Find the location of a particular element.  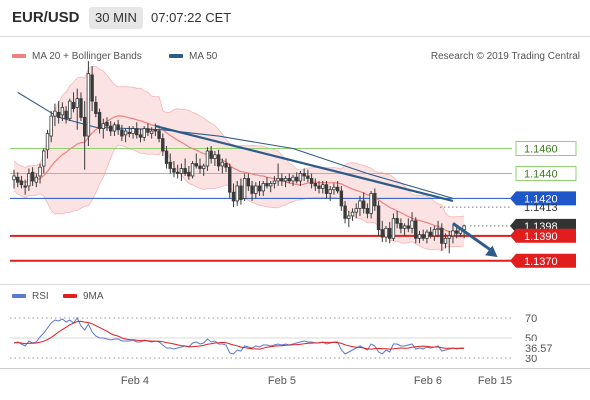

price-label-text: 1.1370 is located at coordinates (541, 262).